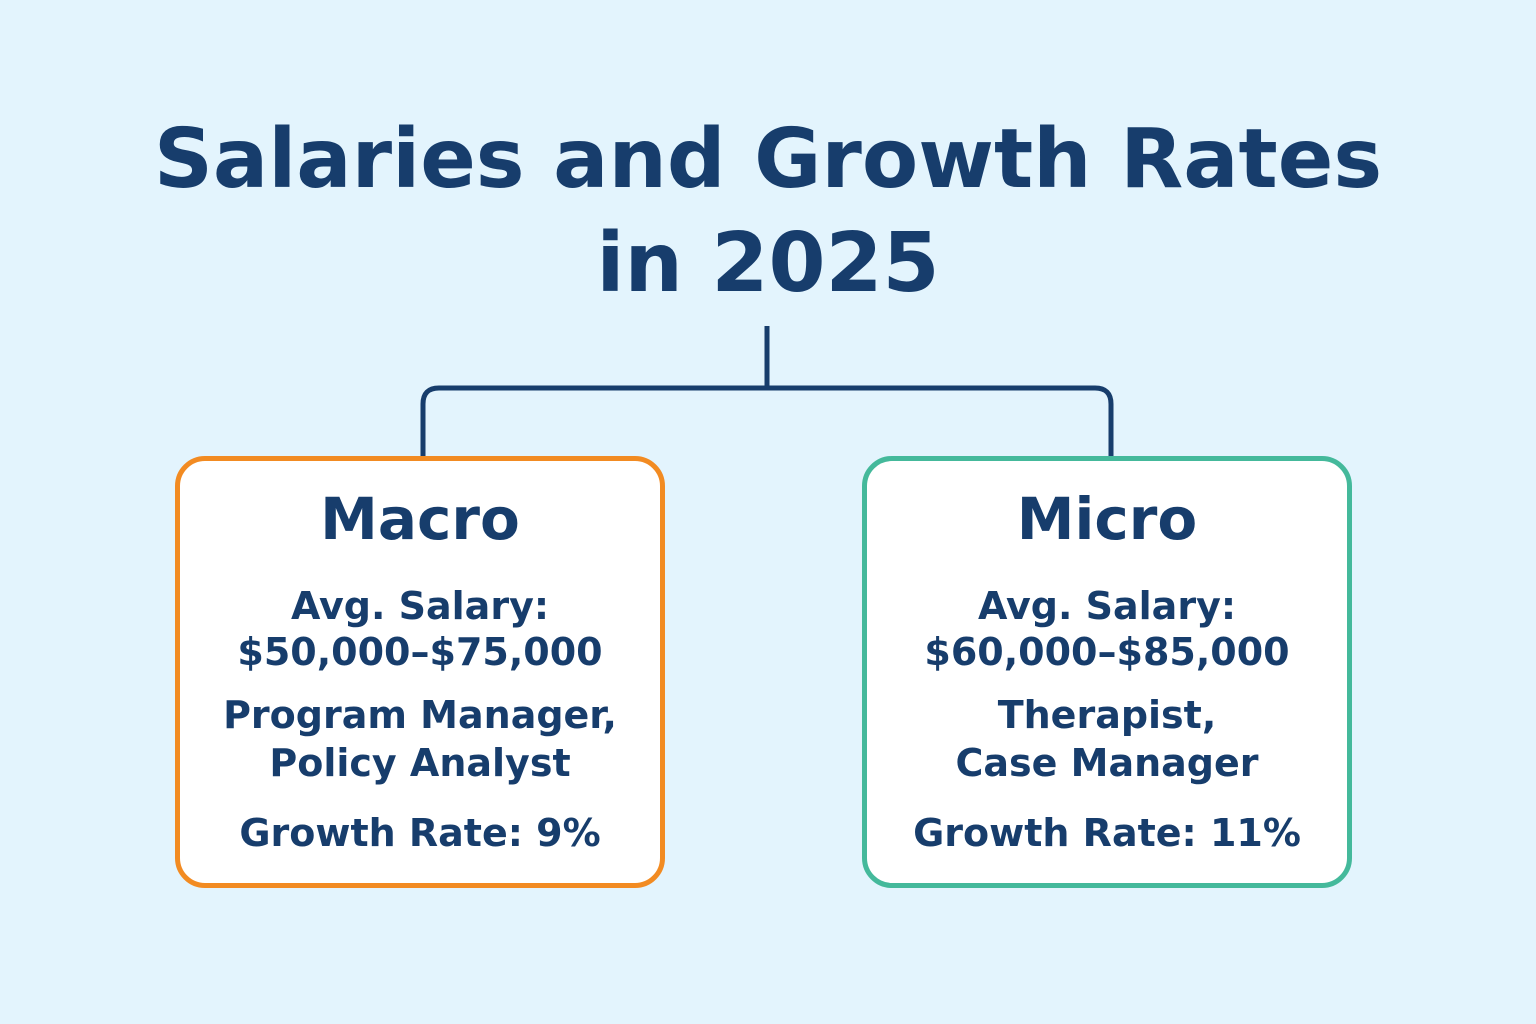  I want to click on micro-growth-rate: Growth Rate: 11%, so click(1107, 833).